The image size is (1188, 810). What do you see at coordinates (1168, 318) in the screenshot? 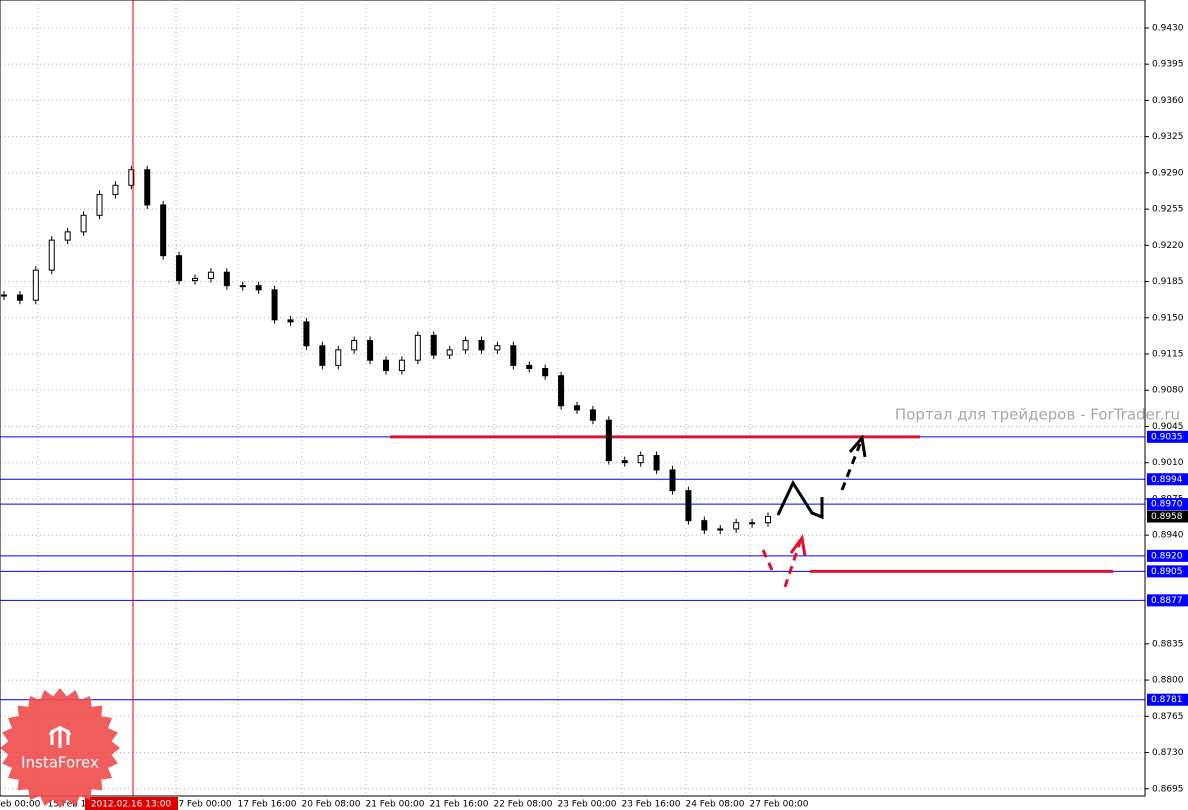
I see `y-tick-label: 0.9150` at bounding box center [1168, 318].